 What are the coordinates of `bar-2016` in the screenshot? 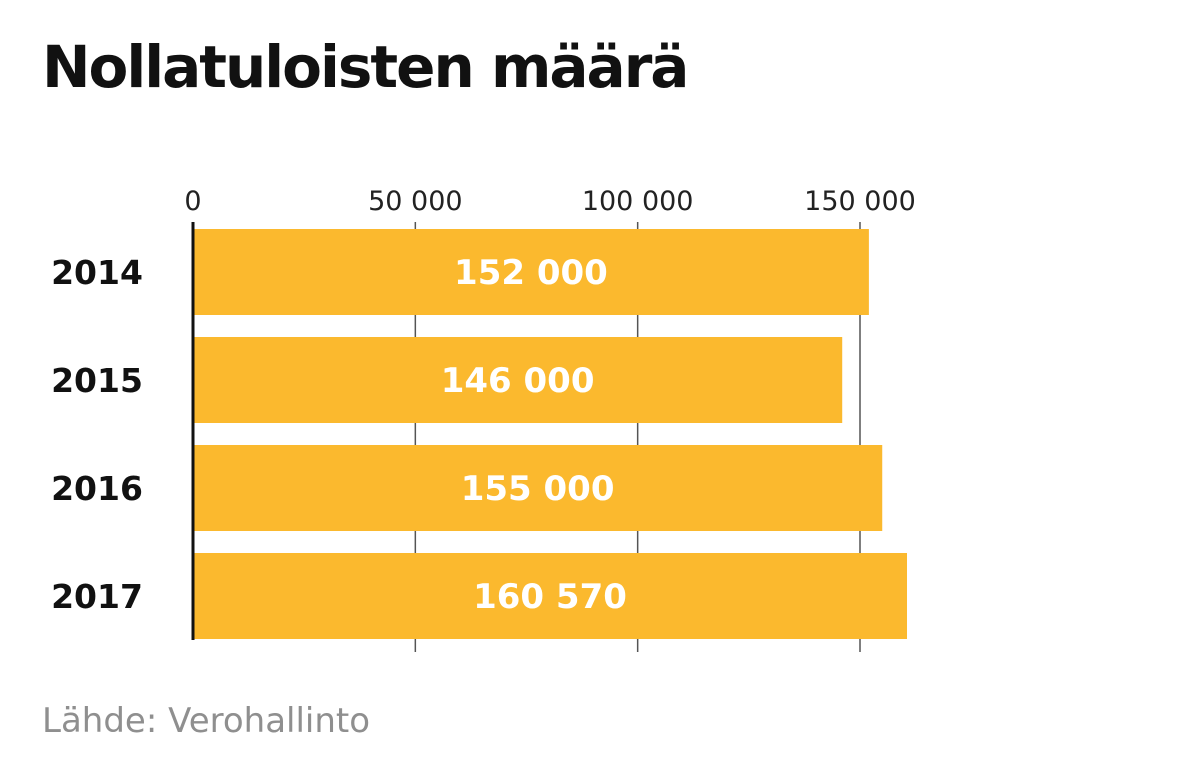 It's located at (538, 488).